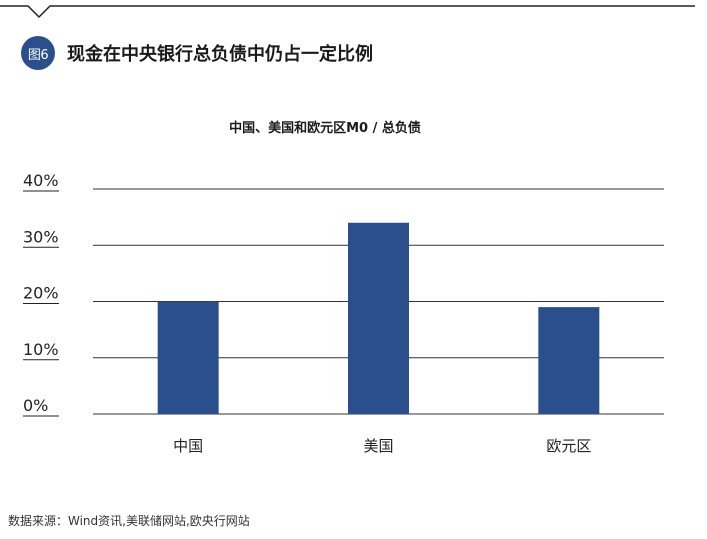 This screenshot has height=539, width=707. I want to click on y-tick-label: 40%, so click(41, 180).